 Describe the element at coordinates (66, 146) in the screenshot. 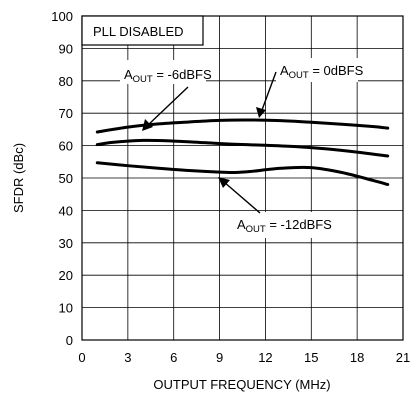

I see `y-tick-label: 60` at that location.